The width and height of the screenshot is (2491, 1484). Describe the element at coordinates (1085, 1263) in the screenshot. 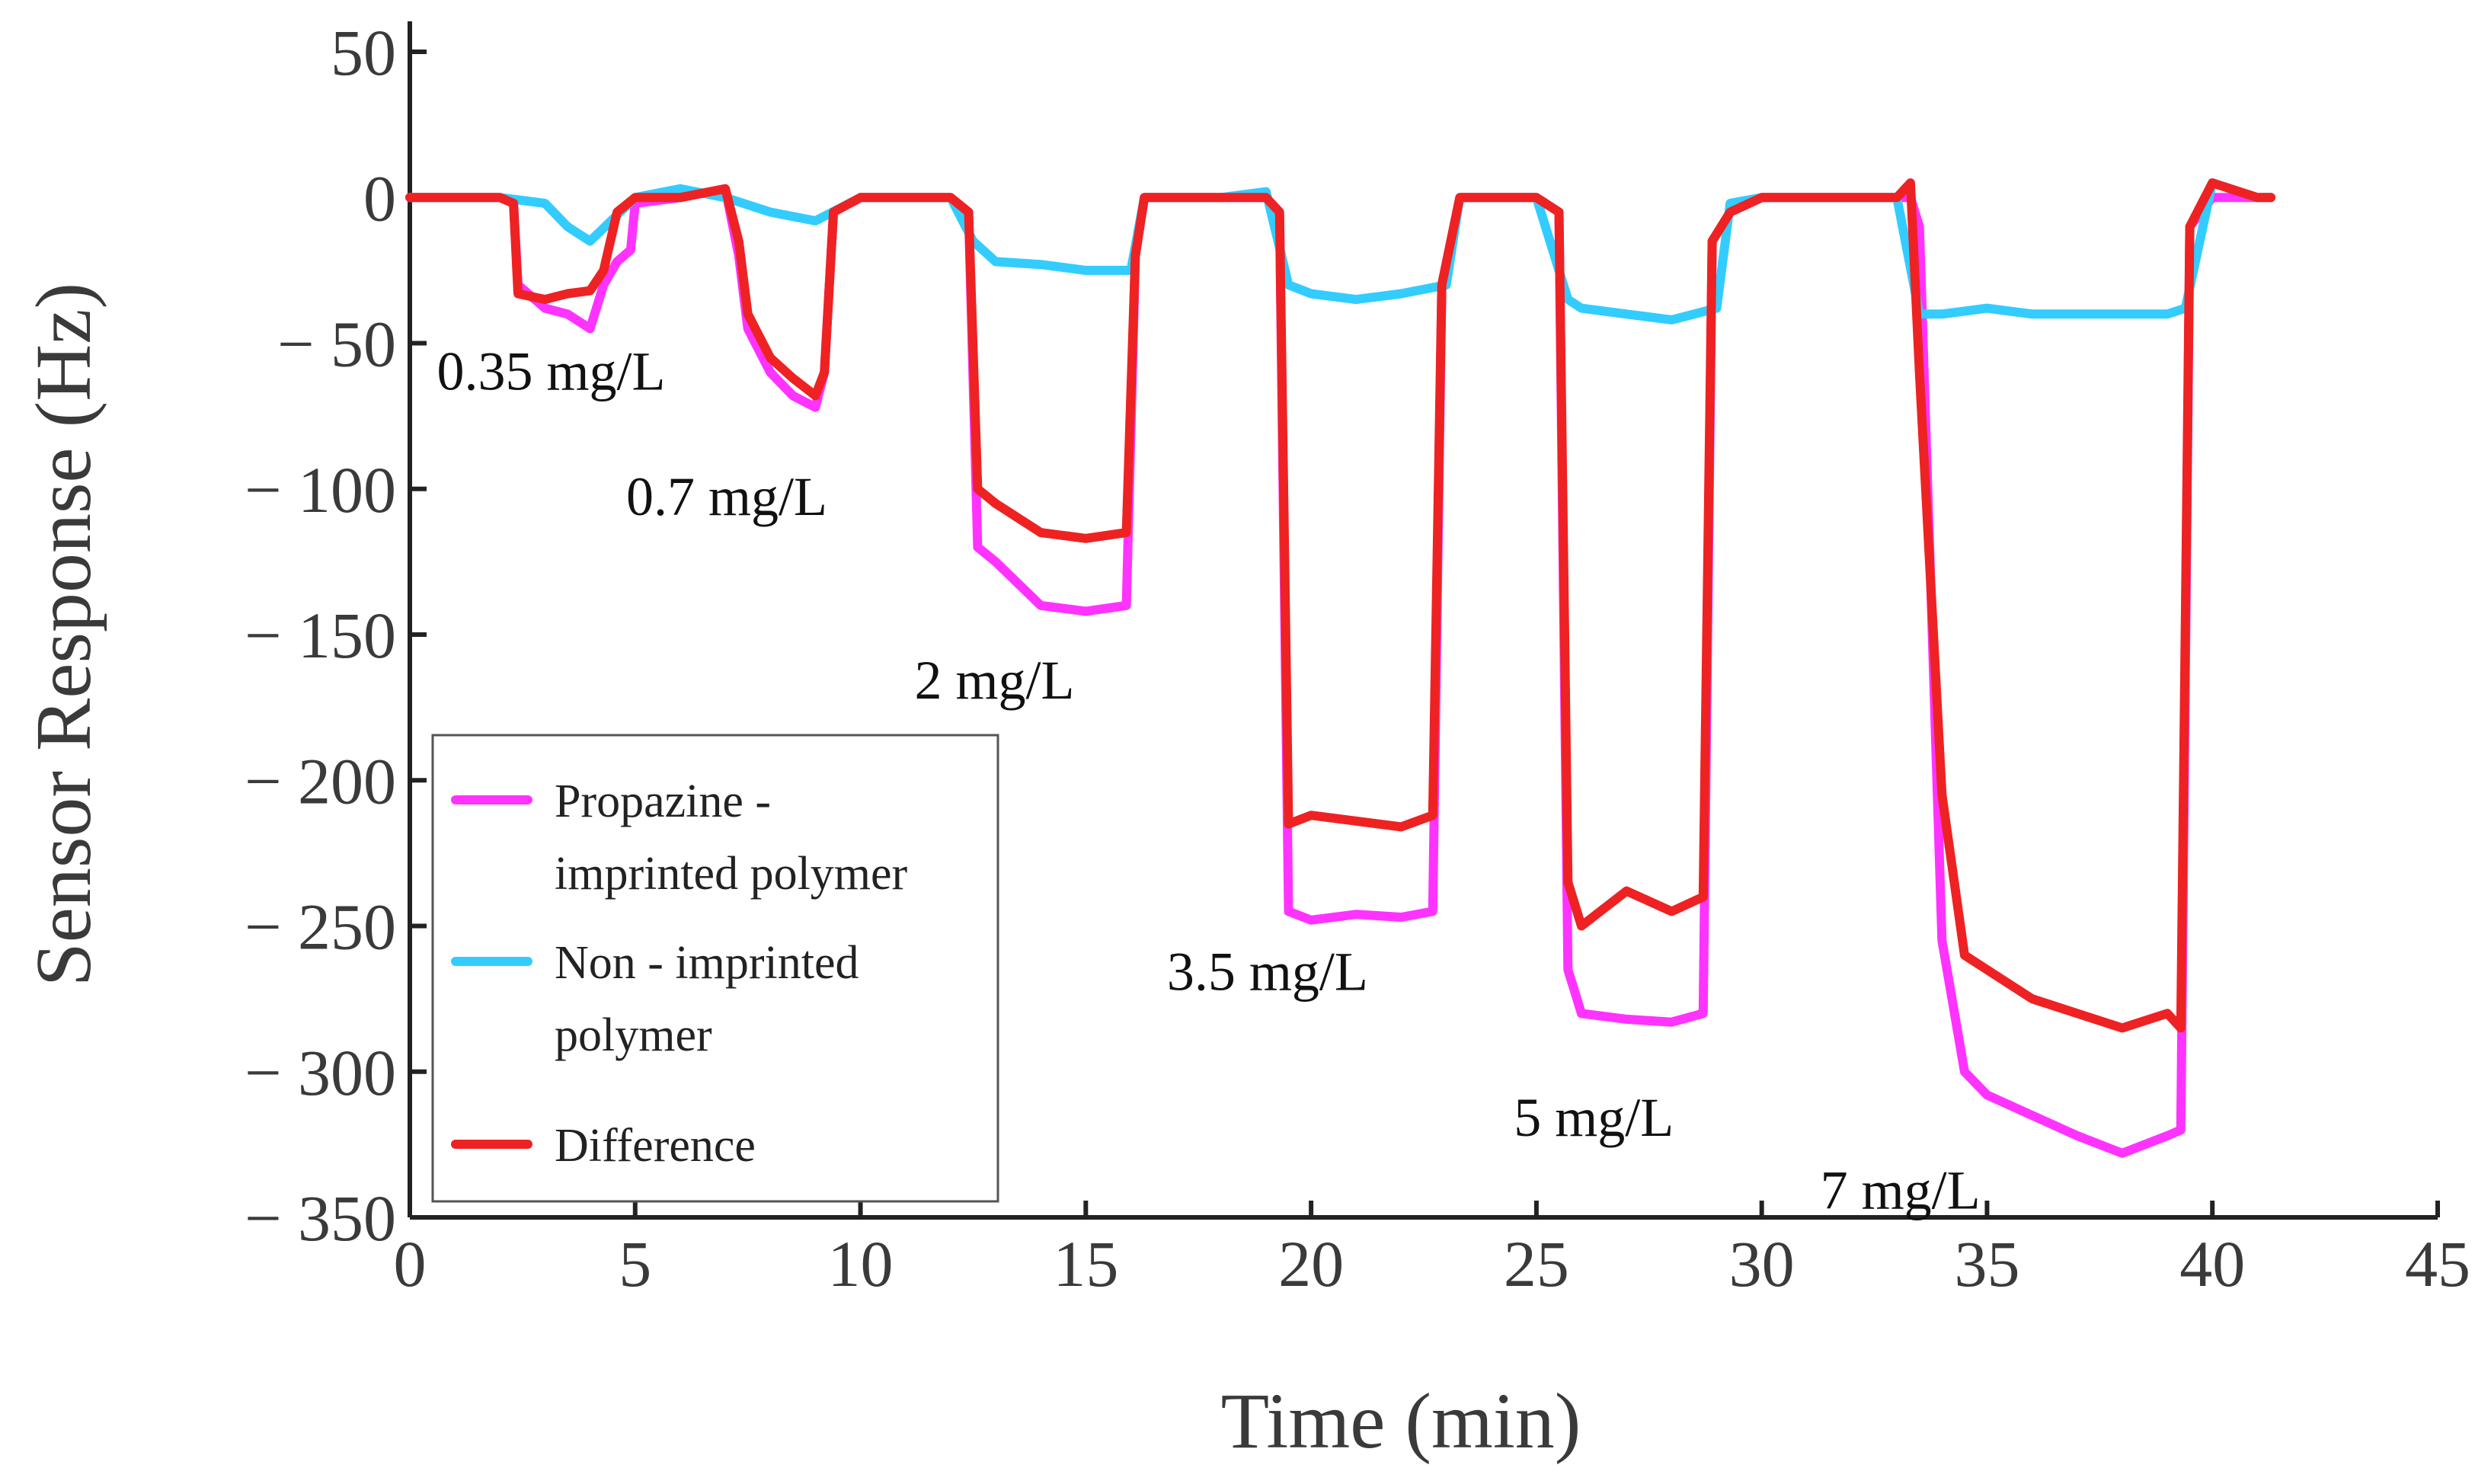

I see `x-tick-label: 15` at that location.